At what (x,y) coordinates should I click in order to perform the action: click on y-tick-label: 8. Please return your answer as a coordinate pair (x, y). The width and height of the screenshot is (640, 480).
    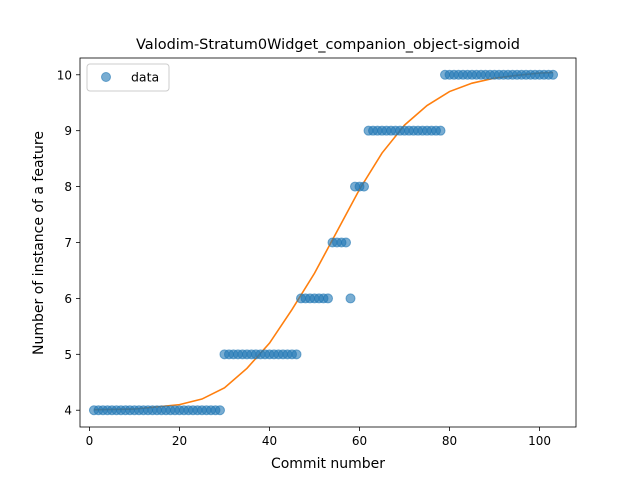
    Looking at the image, I should click on (68, 187).